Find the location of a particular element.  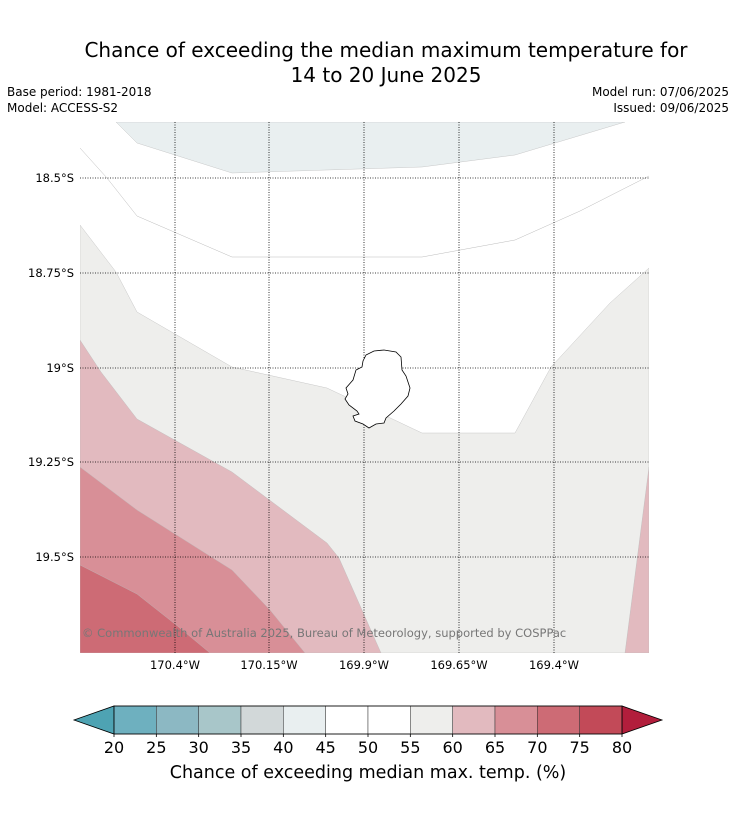

lat-label-19-5: 19.5°S is located at coordinates (54, 557).